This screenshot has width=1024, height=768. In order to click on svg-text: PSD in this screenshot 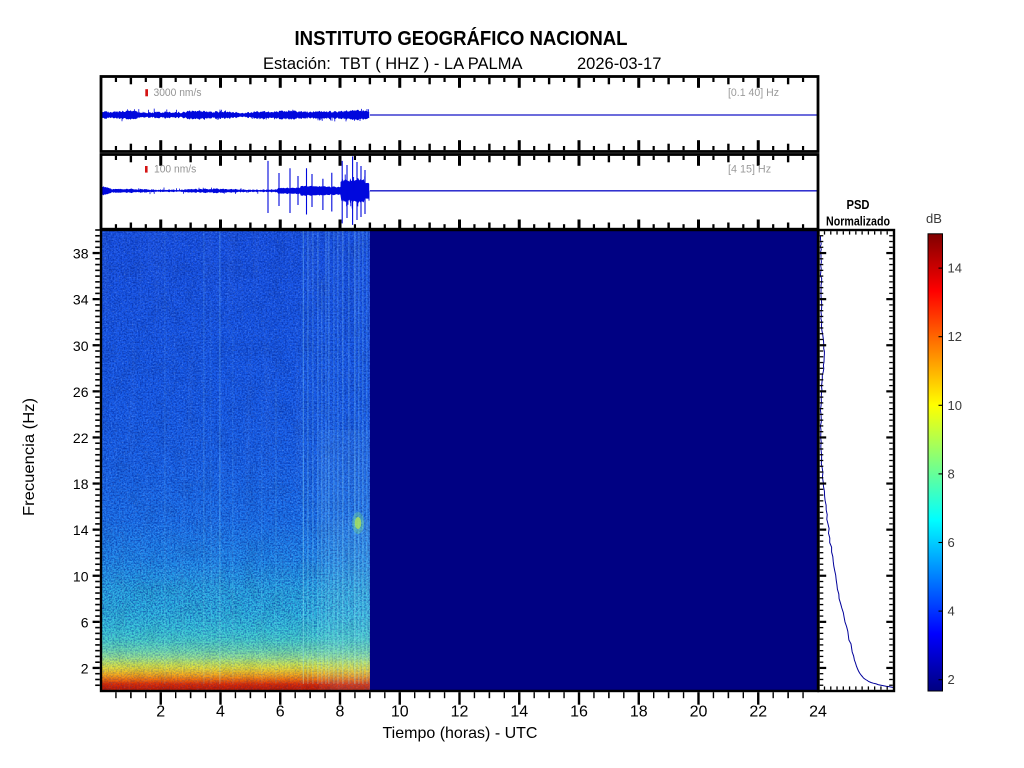, I will do `click(858, 204)`.